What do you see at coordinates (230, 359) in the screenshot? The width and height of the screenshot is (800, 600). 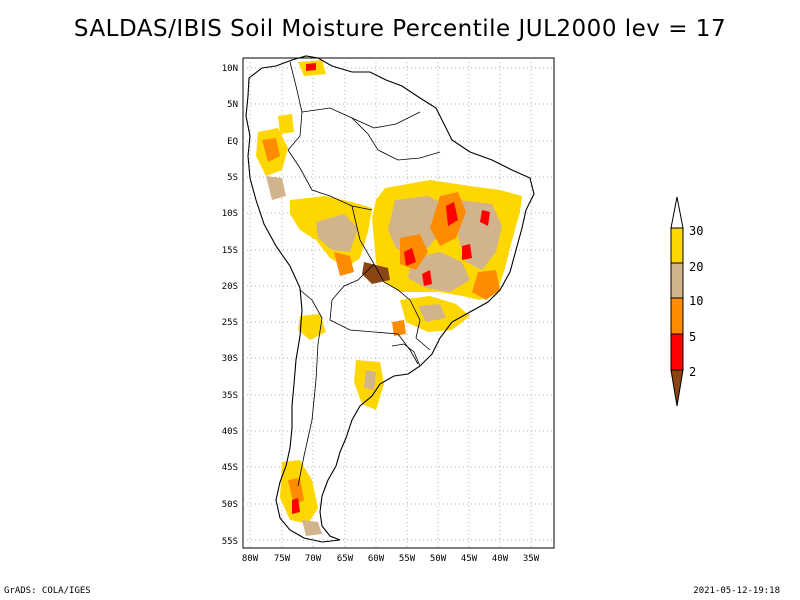 I see `lat-label: 30S` at bounding box center [230, 359].